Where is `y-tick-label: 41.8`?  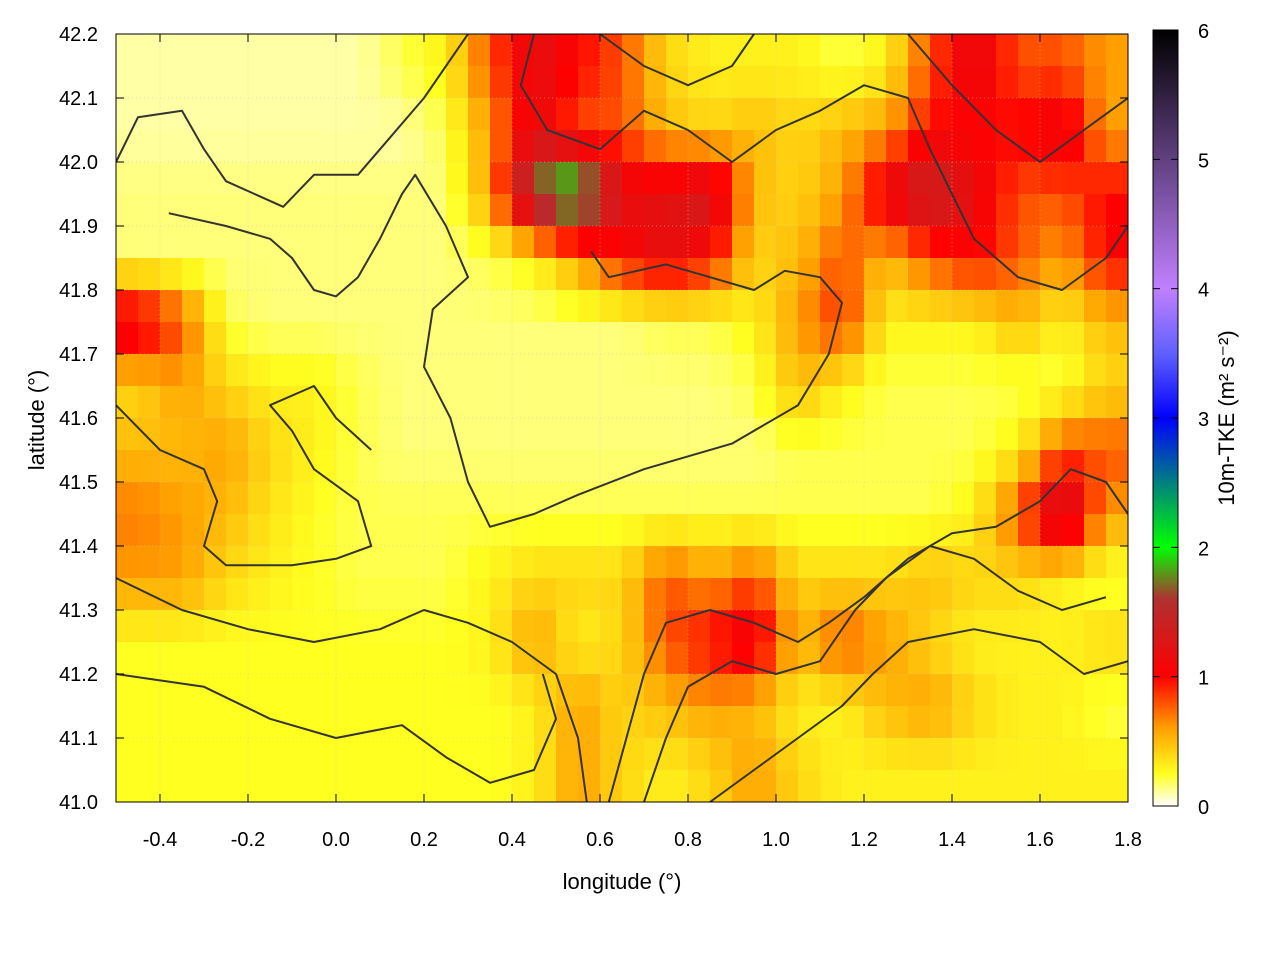 y-tick-label: 41.8 is located at coordinates (78, 291).